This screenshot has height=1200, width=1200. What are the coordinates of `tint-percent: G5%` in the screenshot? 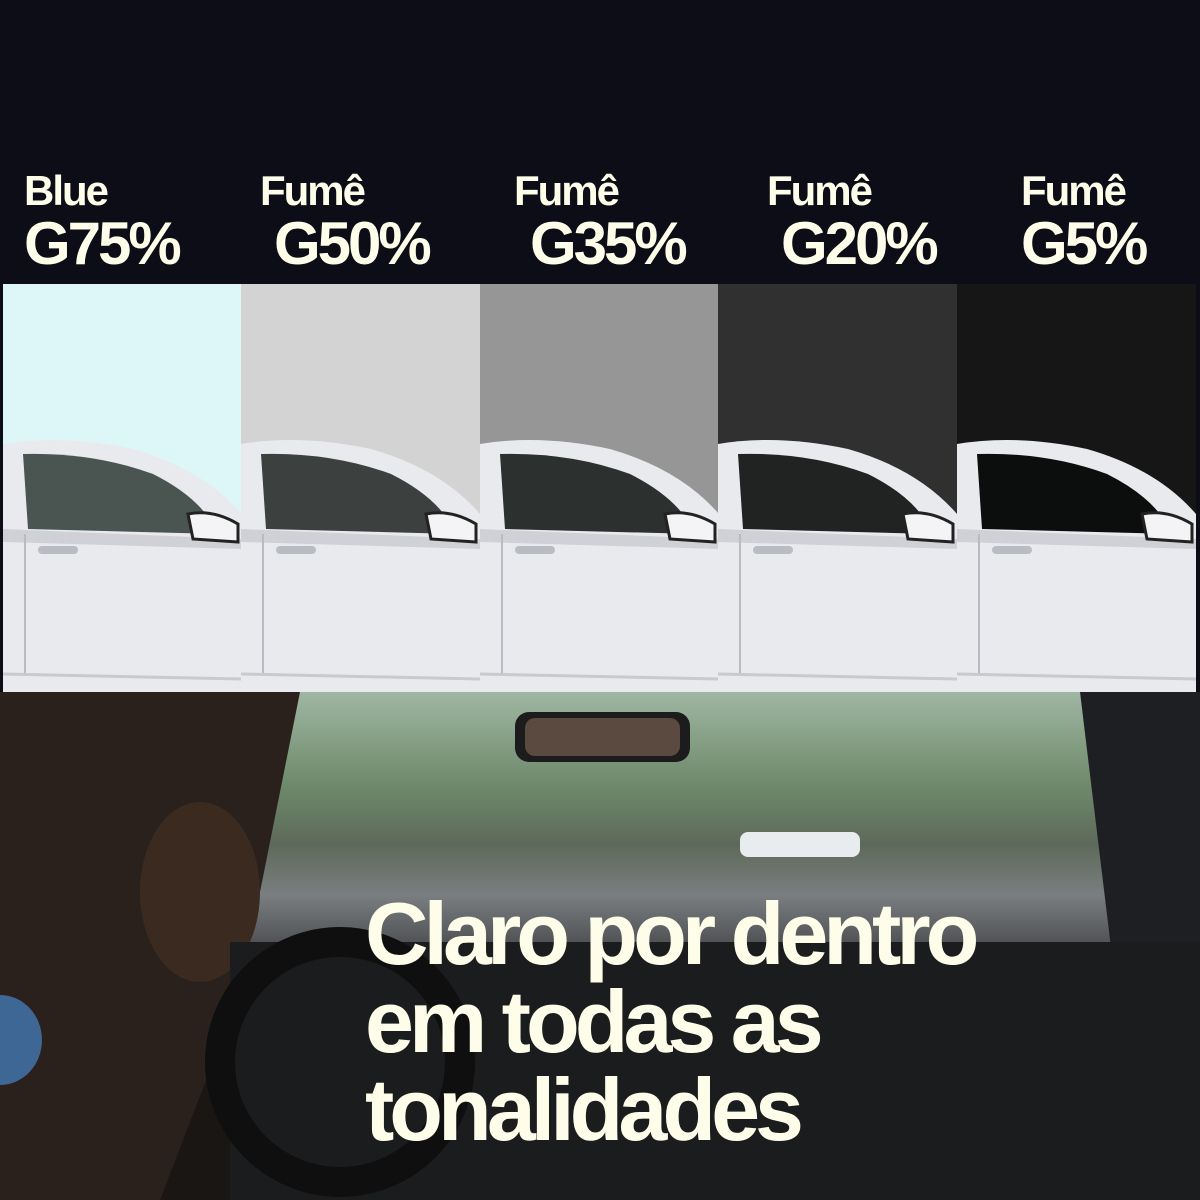 It's located at (1084, 243).